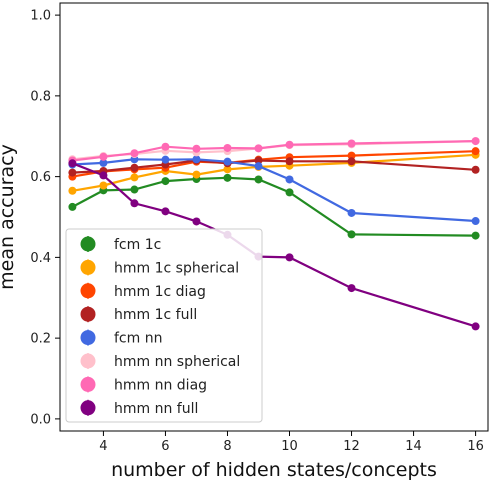 The width and height of the screenshot is (492, 482). I want to click on legend-label: hmm nn diag, so click(160, 385).